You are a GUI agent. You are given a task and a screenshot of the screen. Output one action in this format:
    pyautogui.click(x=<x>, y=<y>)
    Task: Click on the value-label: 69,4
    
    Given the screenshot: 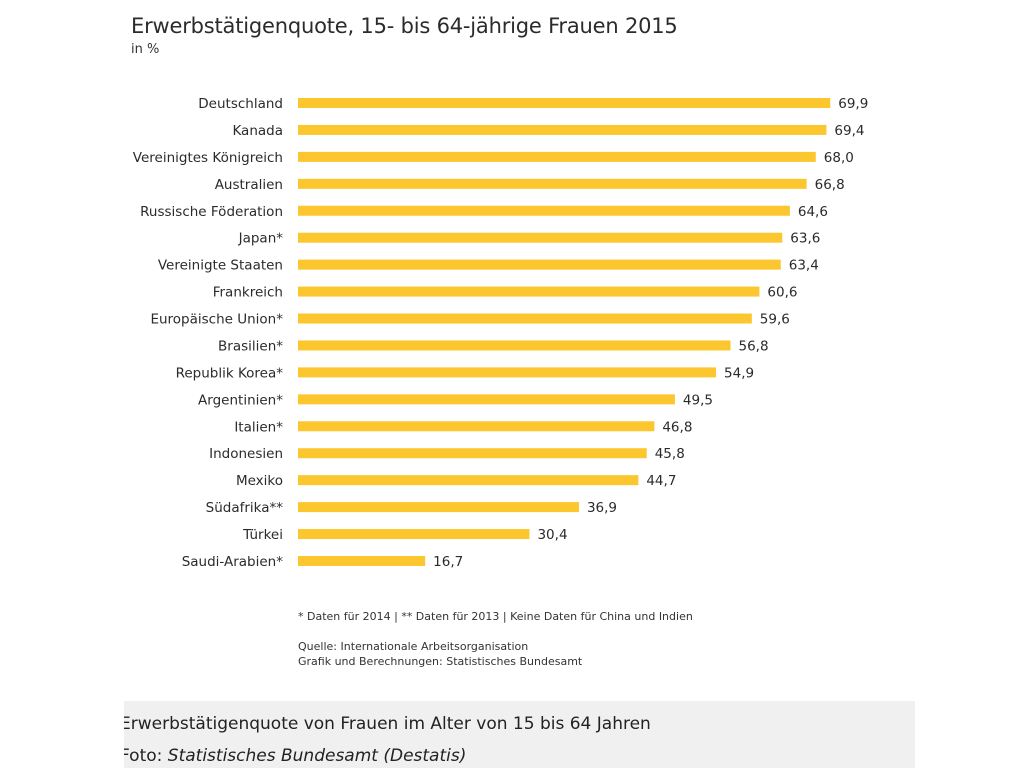 What is the action you would take?
    pyautogui.click(x=849, y=131)
    